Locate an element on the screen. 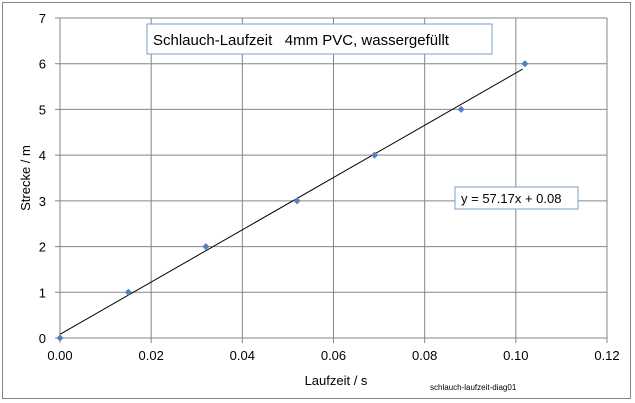 The width and height of the screenshot is (635, 403). x-tick-label: 0.12 is located at coordinates (606, 355).